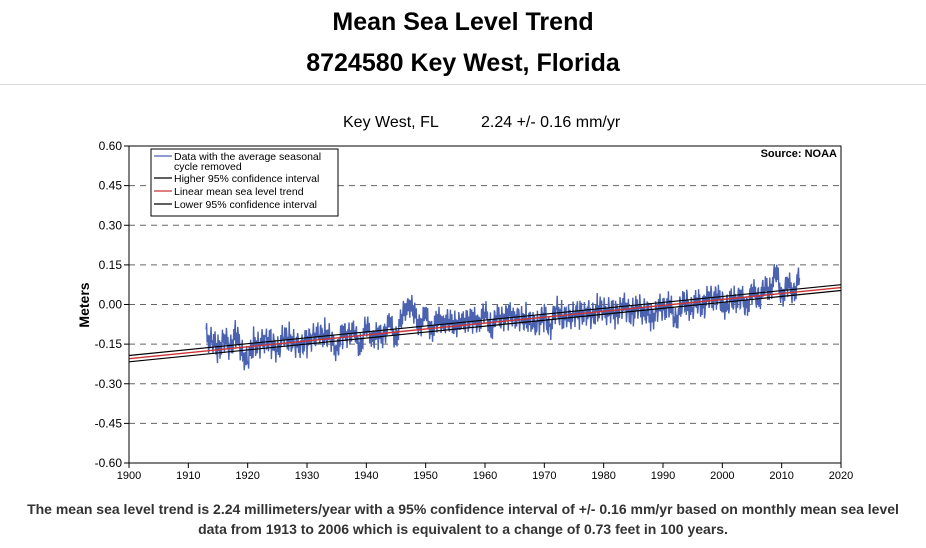  Describe the element at coordinates (663, 475) in the screenshot. I see `x-tick-label: 1990` at that location.